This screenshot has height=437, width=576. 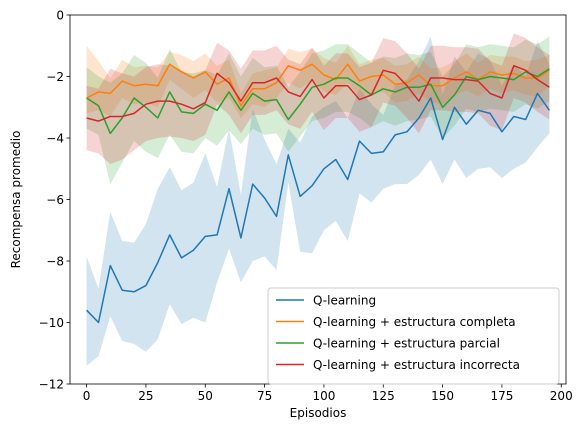 What do you see at coordinates (406, 344) in the screenshot?
I see `legend-entry: Q-learning + estructura parcial` at bounding box center [406, 344].